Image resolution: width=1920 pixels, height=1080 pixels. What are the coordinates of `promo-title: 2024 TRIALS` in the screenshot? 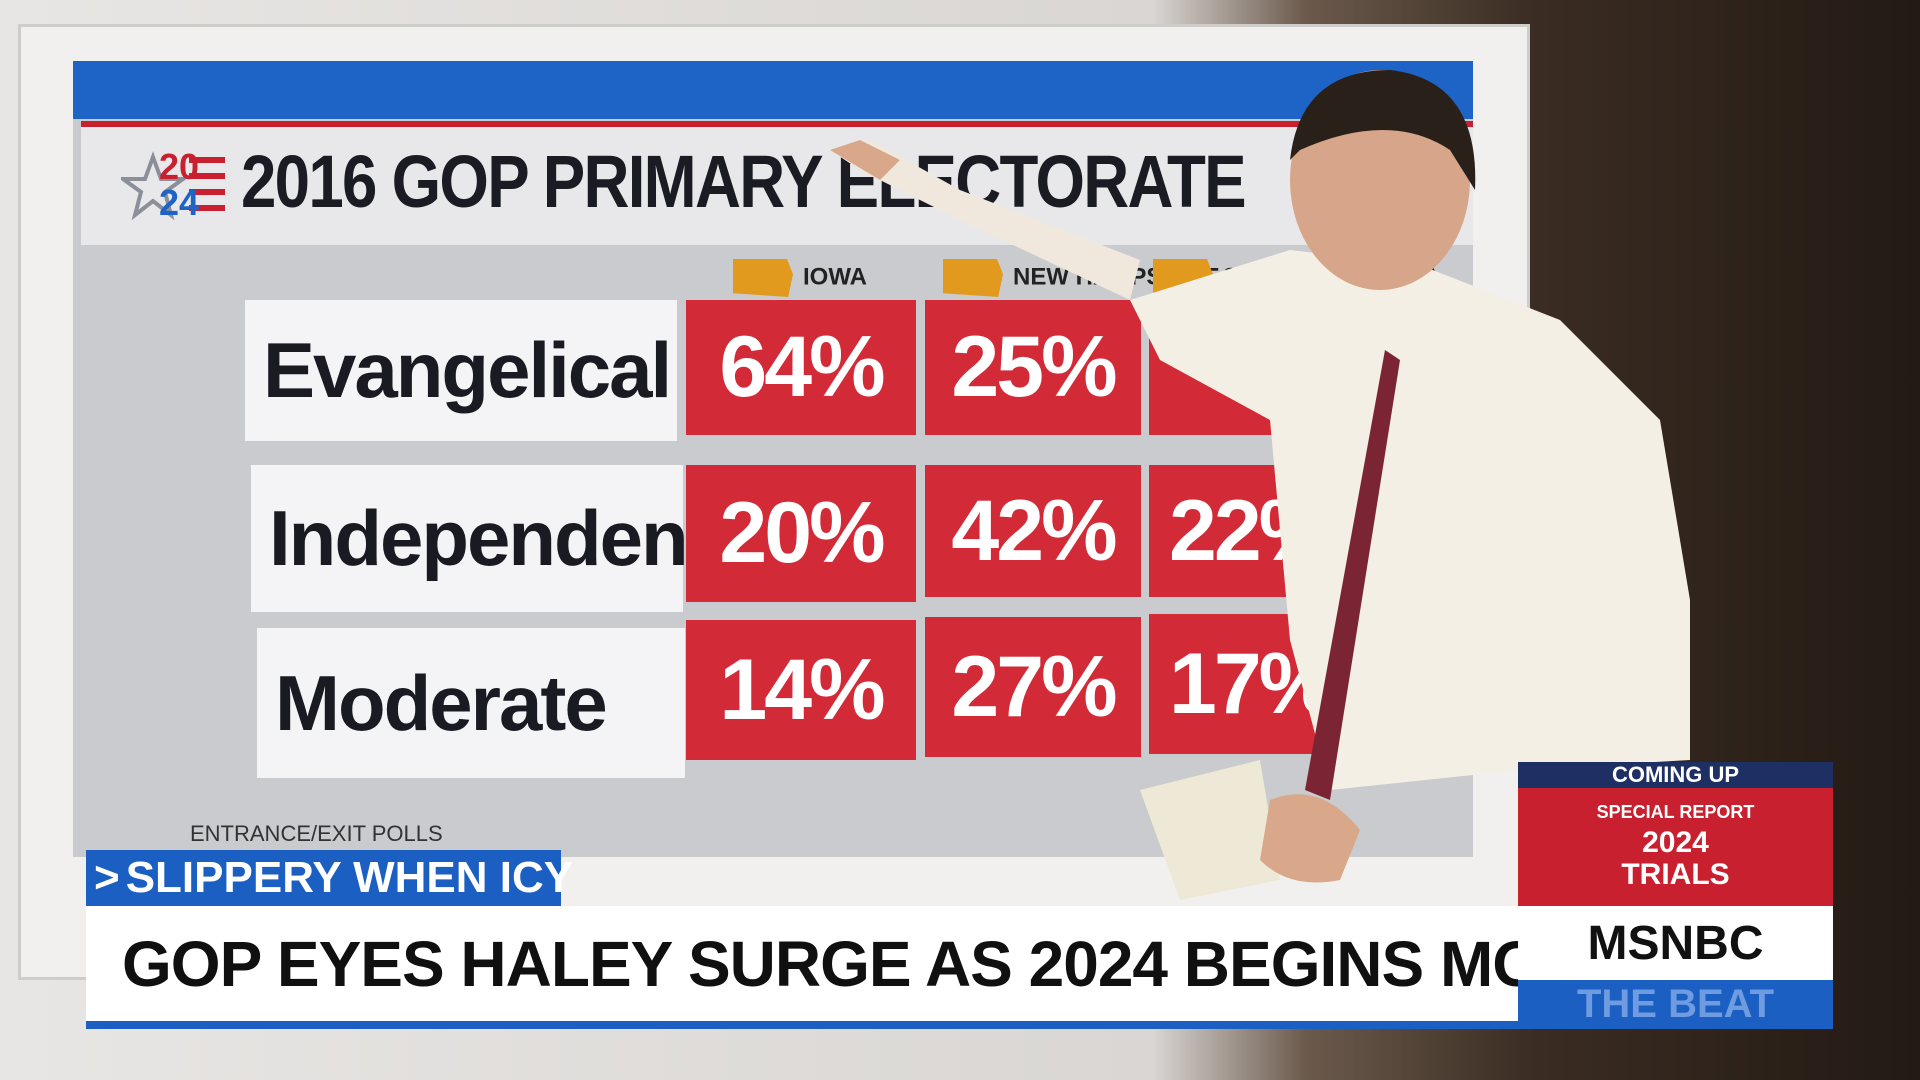 It's located at (1675, 858).